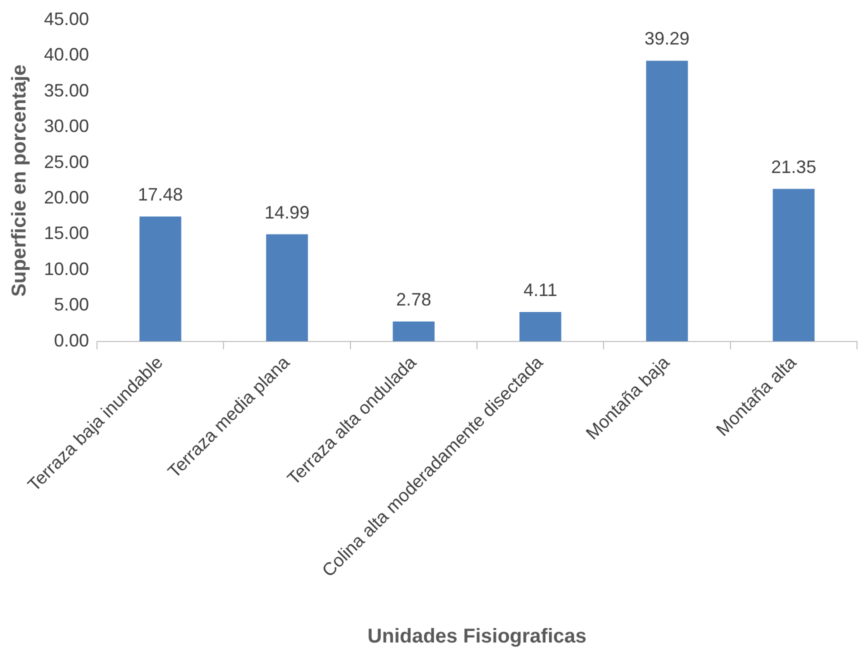  I want to click on y-tick-label: 25.00, so click(67, 162).